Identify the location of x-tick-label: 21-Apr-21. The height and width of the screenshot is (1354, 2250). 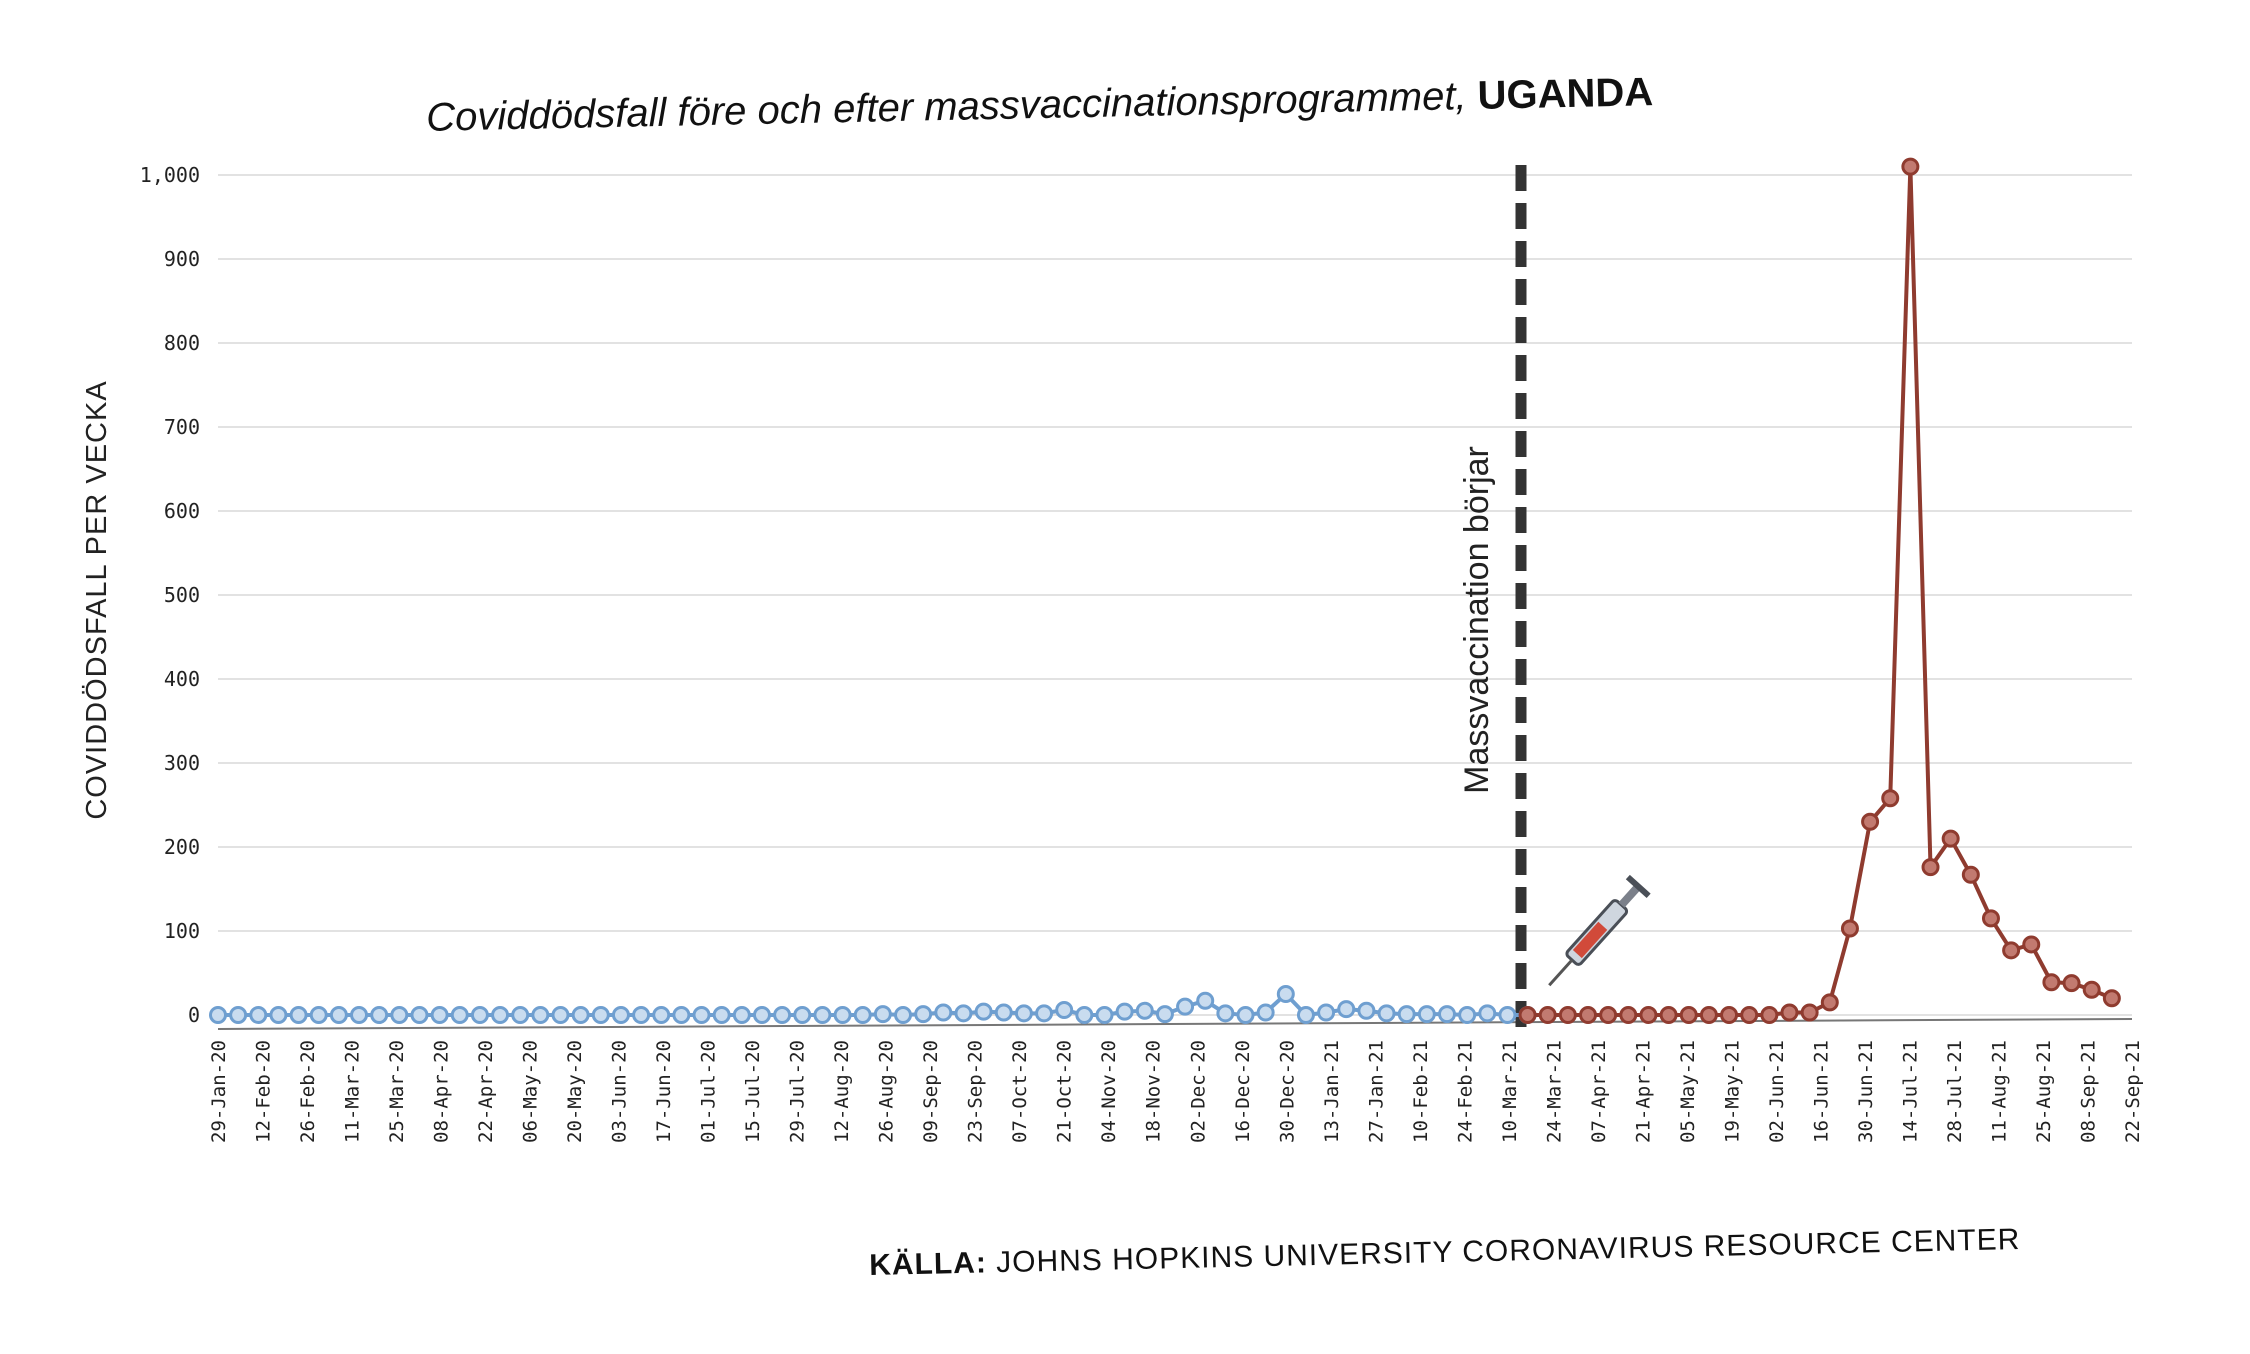
(1643, 1091).